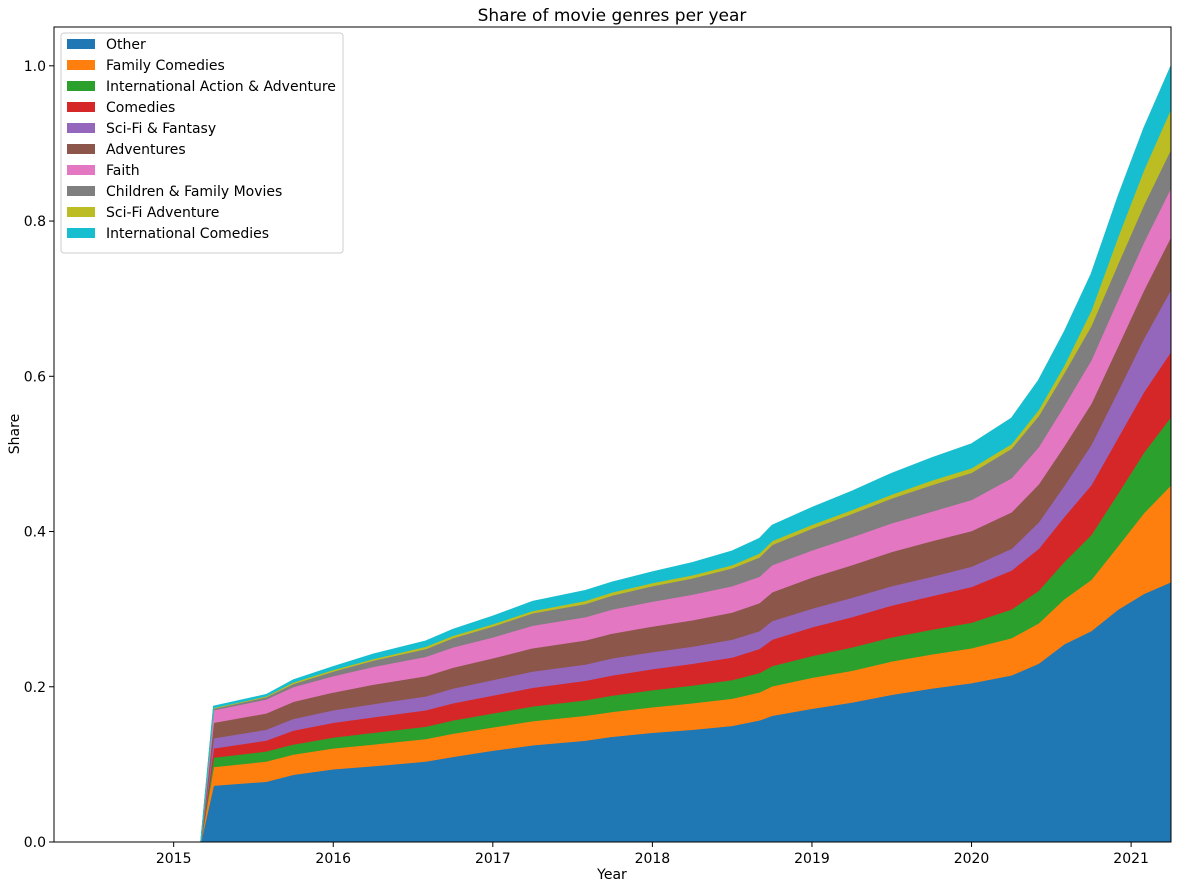 The height and width of the screenshot is (888, 1177). I want to click on x-tick-label: 2015, so click(174, 859).